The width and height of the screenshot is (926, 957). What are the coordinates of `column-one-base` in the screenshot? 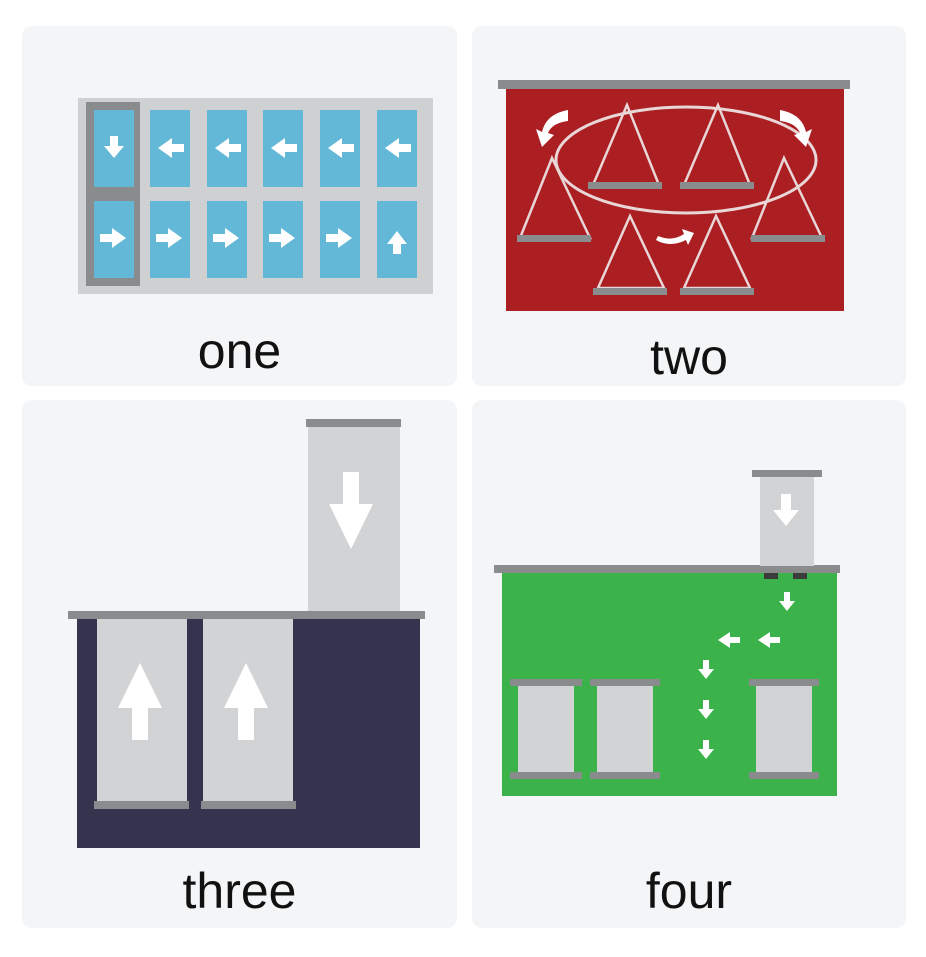 It's located at (141, 805).